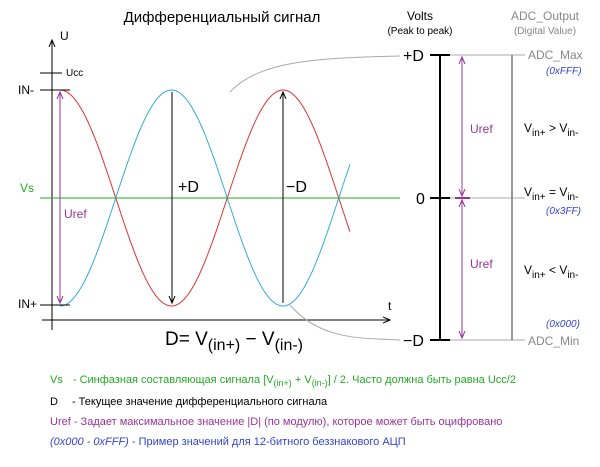  I want to click on uref-bottom: Uref, so click(481, 264).